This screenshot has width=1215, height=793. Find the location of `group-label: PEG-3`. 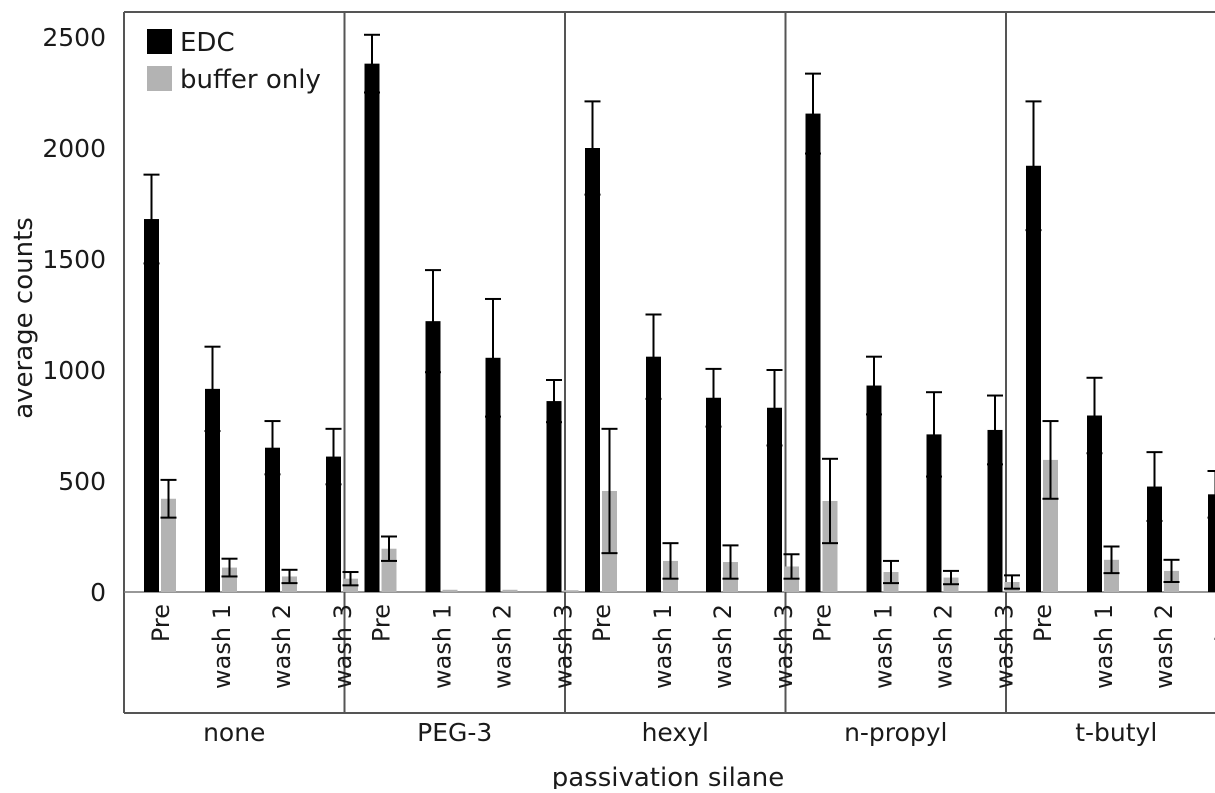

group-label: PEG-3 is located at coordinates (454, 732).